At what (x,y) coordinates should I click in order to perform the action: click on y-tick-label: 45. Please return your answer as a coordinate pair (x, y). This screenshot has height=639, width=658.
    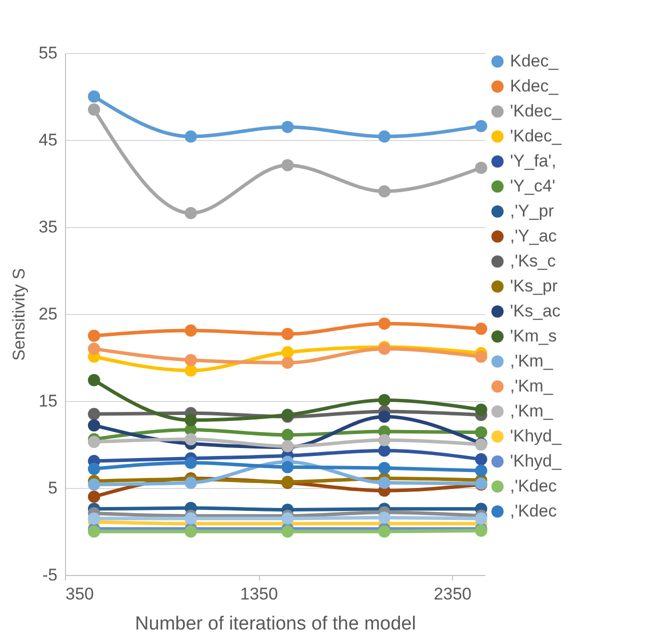
    Looking at the image, I should click on (48, 140).